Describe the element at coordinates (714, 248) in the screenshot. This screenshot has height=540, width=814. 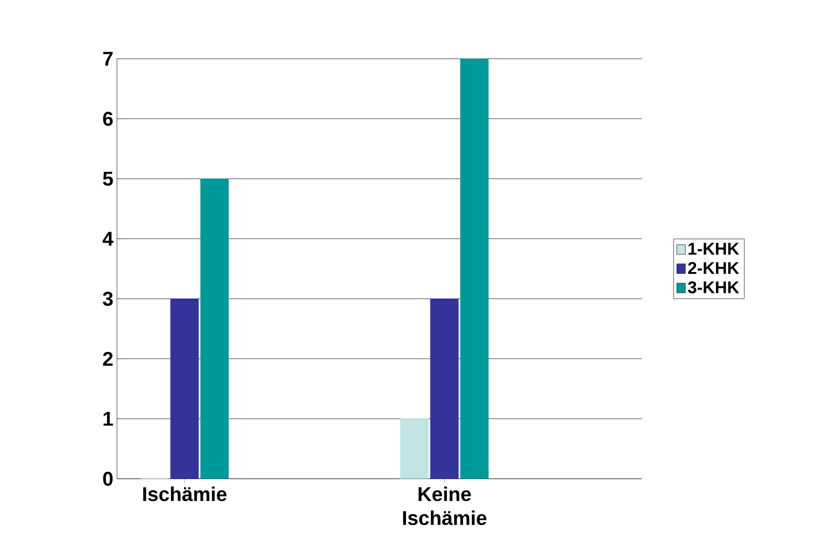
I see `legend-label: 1-KHK` at that location.